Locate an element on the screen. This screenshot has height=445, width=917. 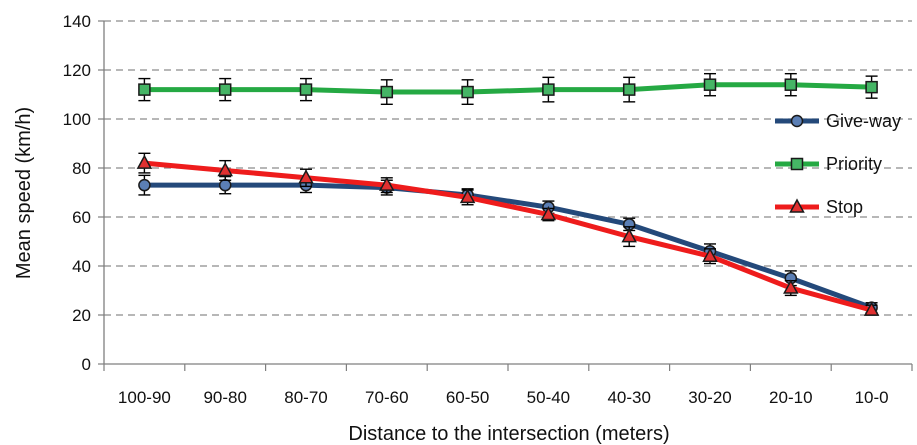
legend-label: Give-way is located at coordinates (863, 121).